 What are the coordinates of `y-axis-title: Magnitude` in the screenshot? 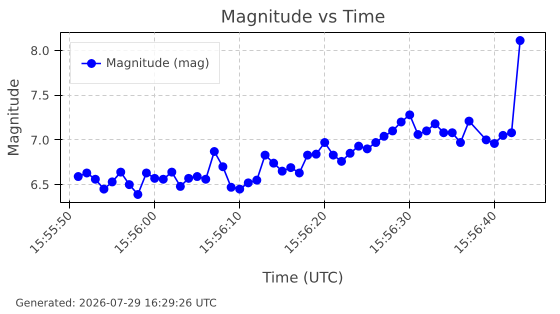 It's located at (13, 117).